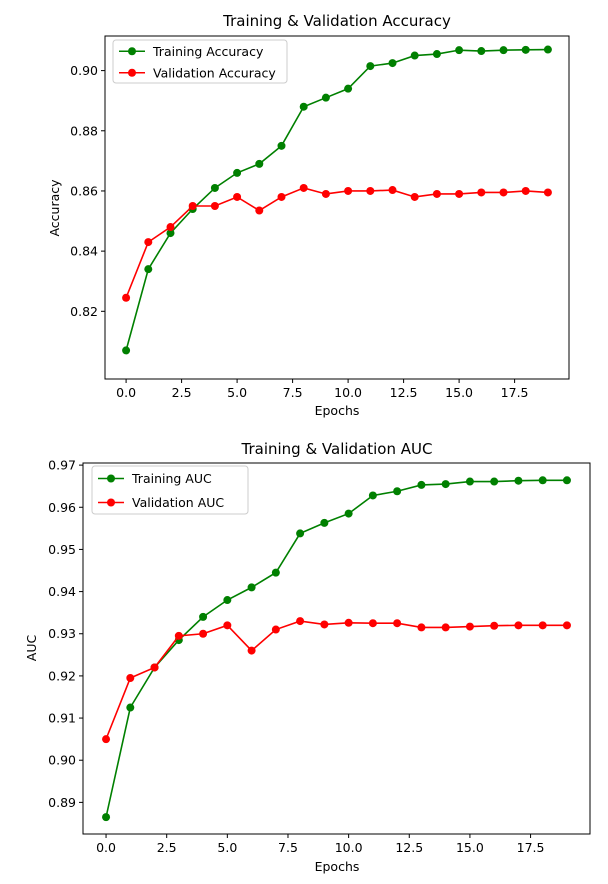 The width and height of the screenshot is (608, 884). I want to click on x-tick-label: 10.0, so click(348, 392).